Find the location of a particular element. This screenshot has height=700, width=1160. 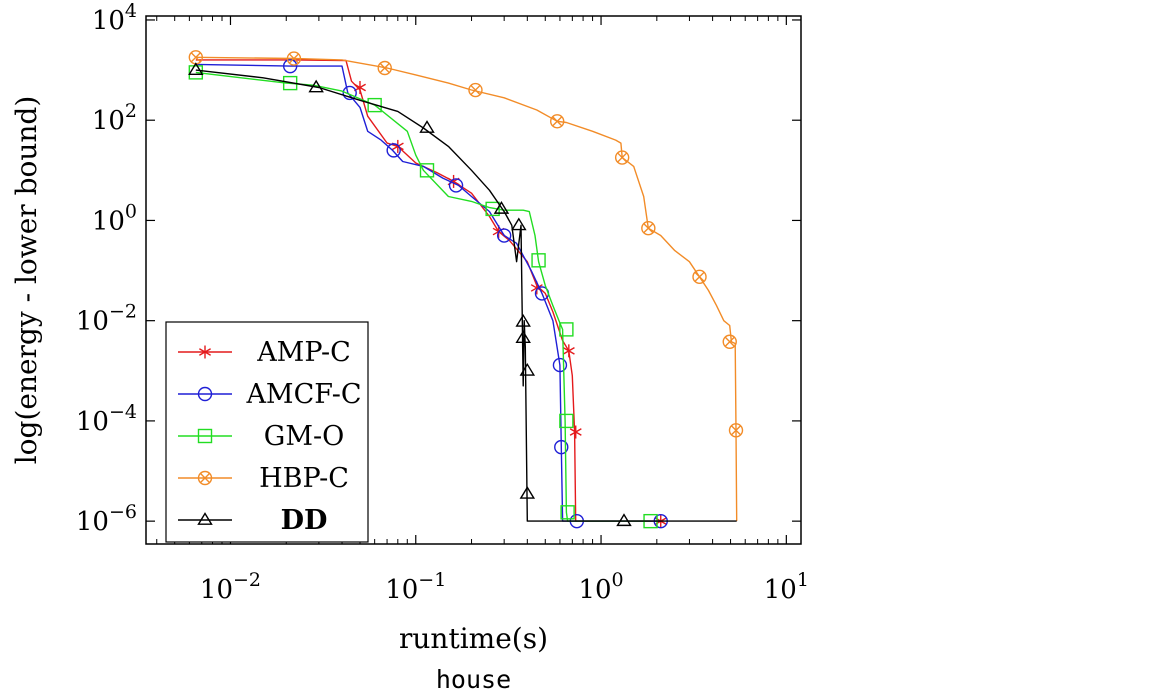

x-tick-exponent: 1 is located at coordinates (803, 580).